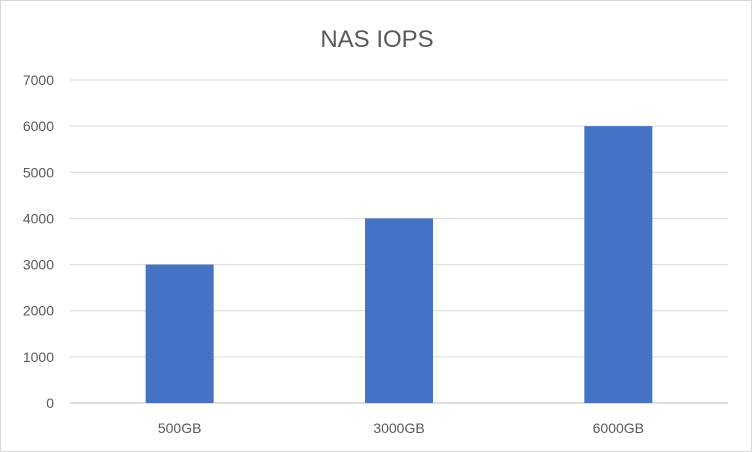 The height and width of the screenshot is (452, 752). Describe the element at coordinates (618, 428) in the screenshot. I see `x-tick-label: 6000GB` at that location.